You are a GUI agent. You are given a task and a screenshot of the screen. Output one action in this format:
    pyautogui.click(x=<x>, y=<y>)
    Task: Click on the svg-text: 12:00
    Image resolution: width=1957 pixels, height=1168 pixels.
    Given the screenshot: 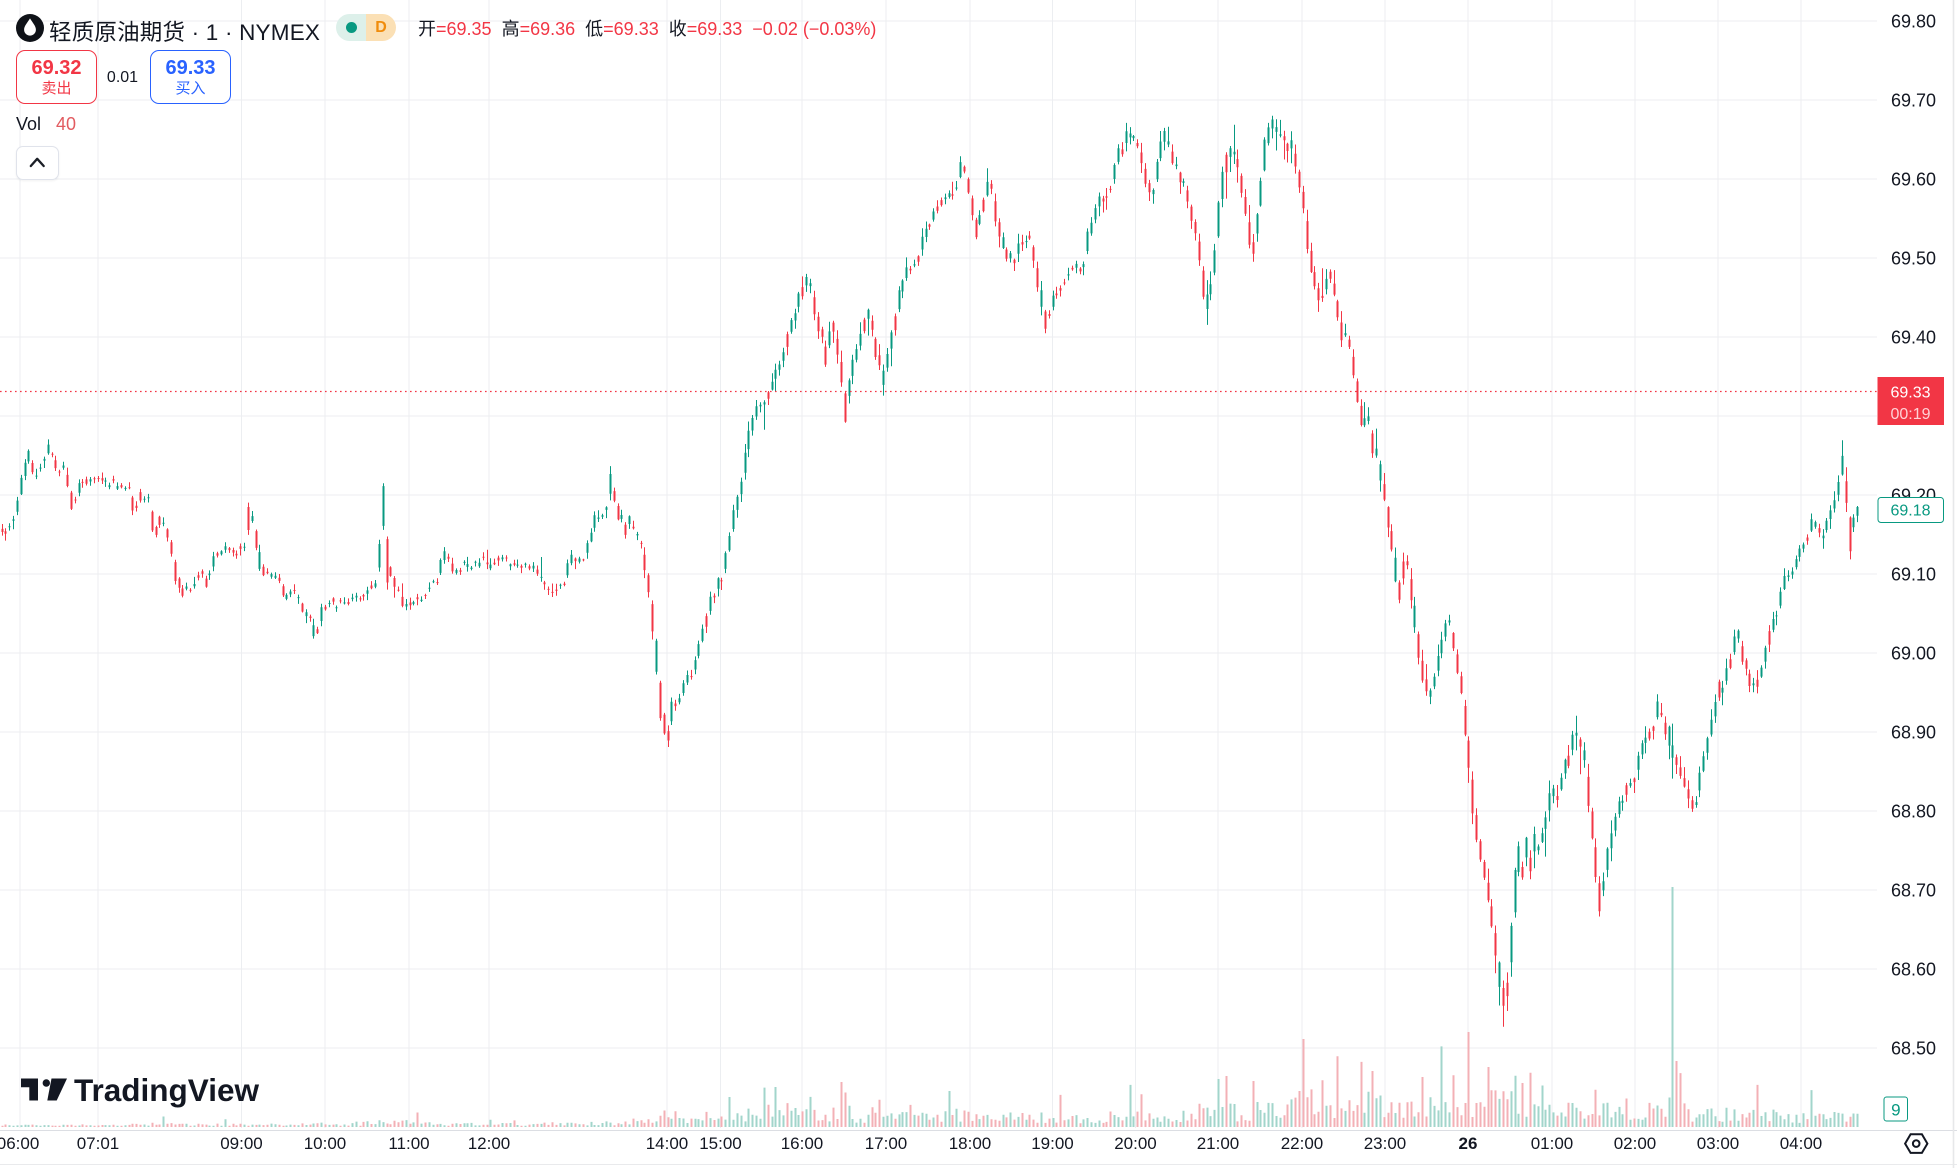 What is the action you would take?
    pyautogui.click(x=489, y=1143)
    